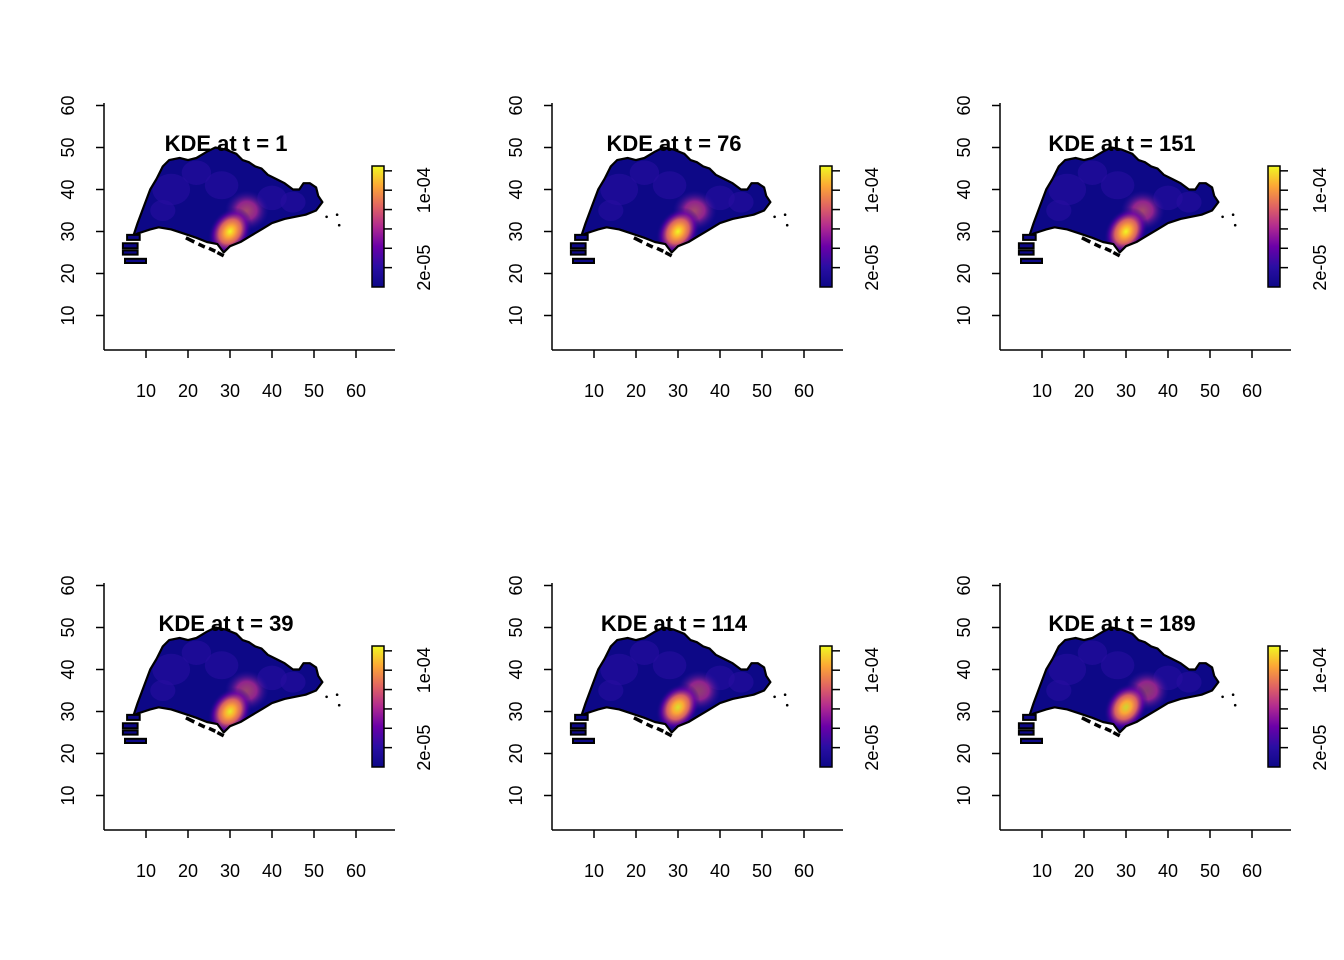 The image size is (1344, 960). I want to click on panel-title: KDE at t = 151, so click(1121, 143).